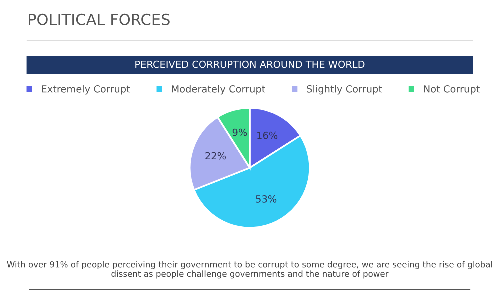 This screenshot has height=300, width=500. What do you see at coordinates (219, 90) in the screenshot?
I see `legend-label: Moderately Corrupt` at bounding box center [219, 90].